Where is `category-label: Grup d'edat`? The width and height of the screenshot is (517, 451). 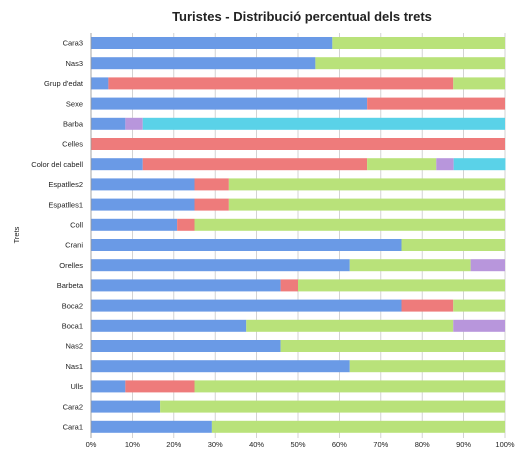
category-label: Grup d'edat is located at coordinates (64, 83).